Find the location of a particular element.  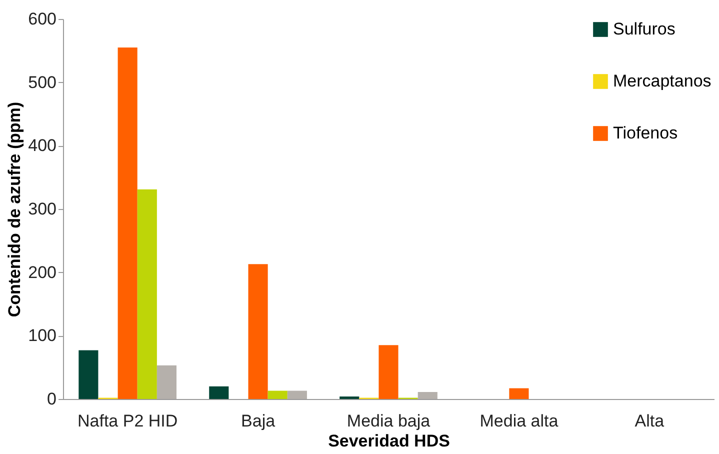

x-axis-title: Severidad HDS is located at coordinates (389, 441).